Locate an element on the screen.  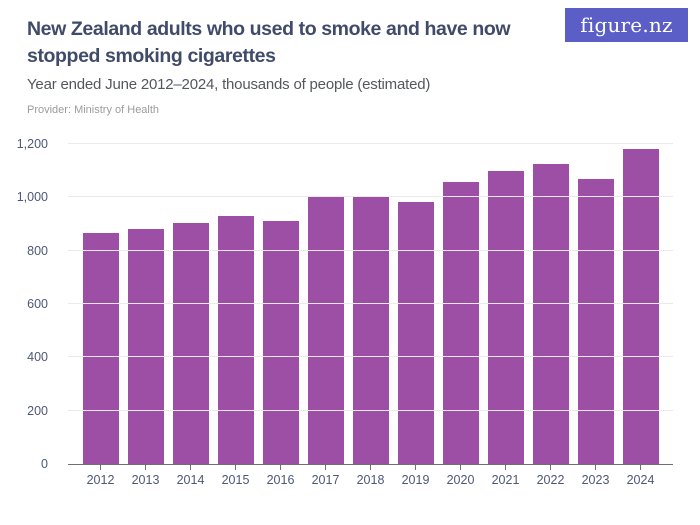
bar-2013 is located at coordinates (145, 346).